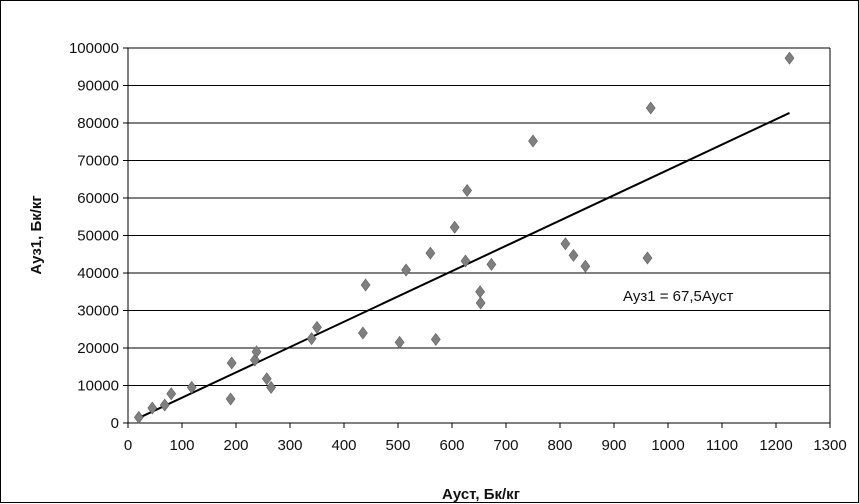 This screenshot has height=504, width=859. Describe the element at coordinates (98, 86) in the screenshot. I see `y-tick-label: 90000` at that location.